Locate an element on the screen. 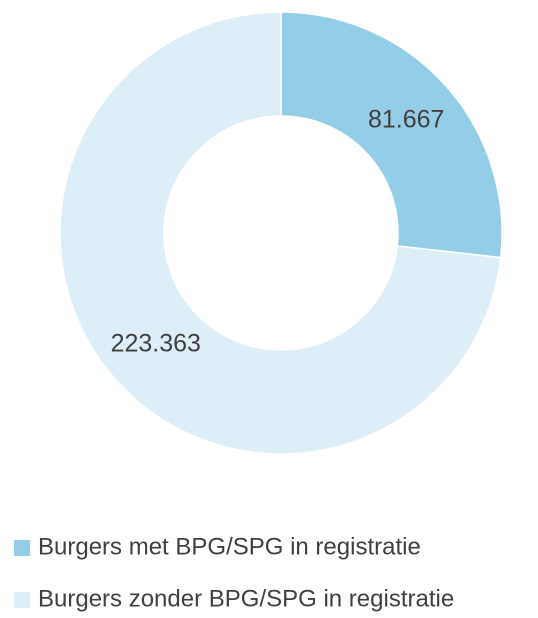 Image resolution: width=538 pixels, height=618 pixels. legend-label: Burgers met BPG/SPG in registratie is located at coordinates (229, 546).